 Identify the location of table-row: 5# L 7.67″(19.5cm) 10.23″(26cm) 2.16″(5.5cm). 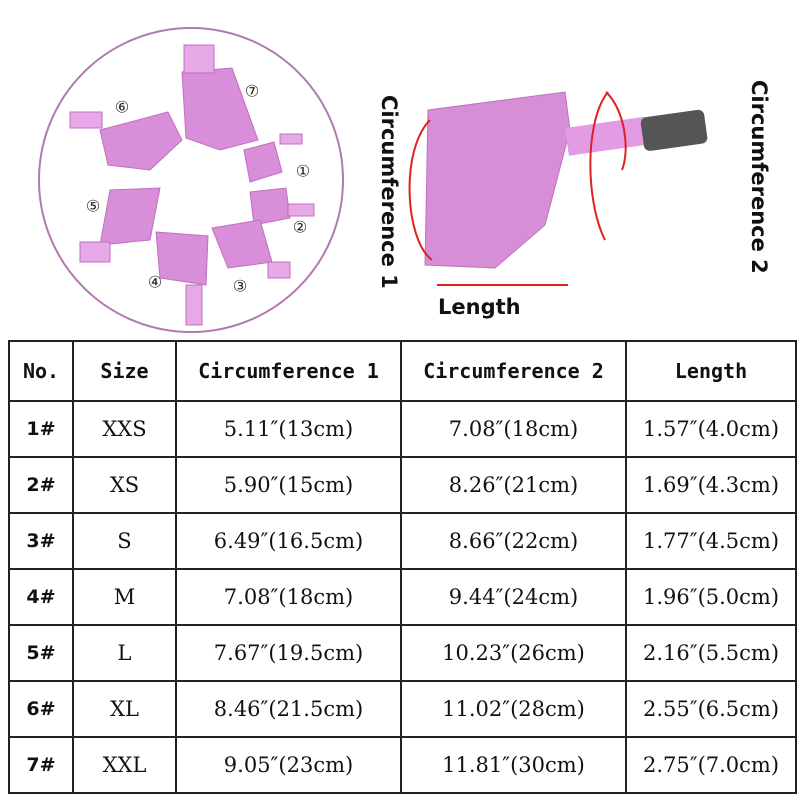
(402, 653).